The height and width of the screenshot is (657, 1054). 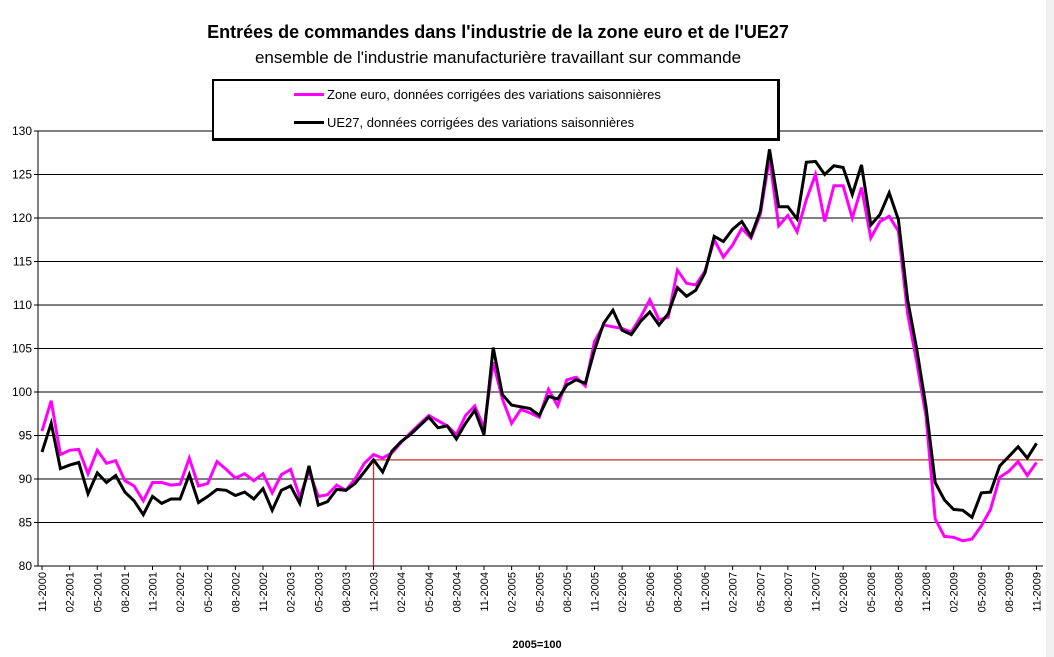 I want to click on x-tick-label: 02-2001, so click(x=71, y=592).